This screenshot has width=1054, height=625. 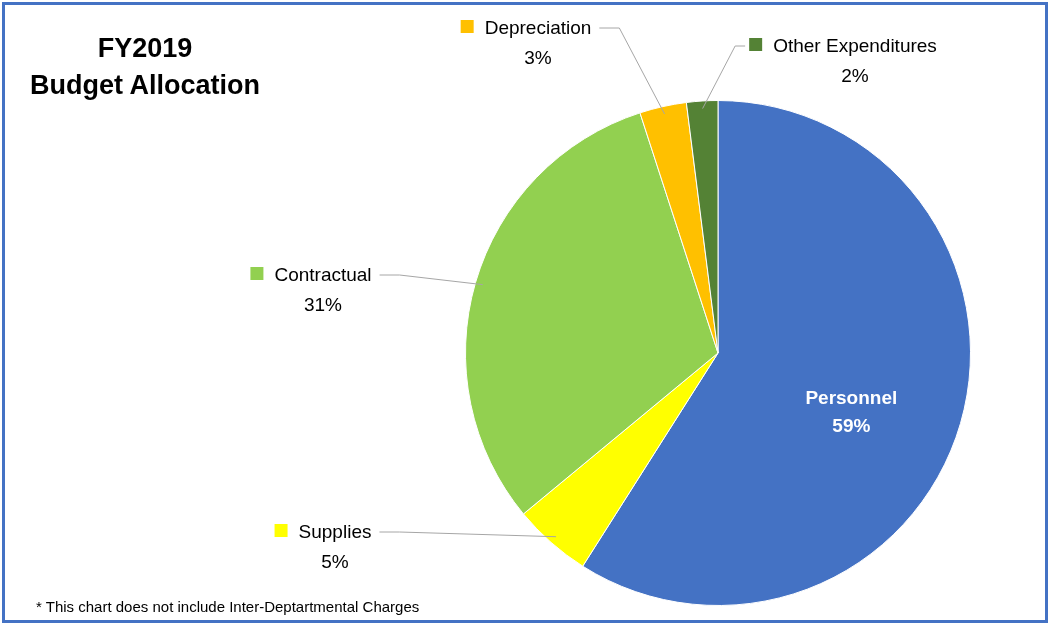 What do you see at coordinates (851, 425) in the screenshot?
I see `data-label: 59%` at bounding box center [851, 425].